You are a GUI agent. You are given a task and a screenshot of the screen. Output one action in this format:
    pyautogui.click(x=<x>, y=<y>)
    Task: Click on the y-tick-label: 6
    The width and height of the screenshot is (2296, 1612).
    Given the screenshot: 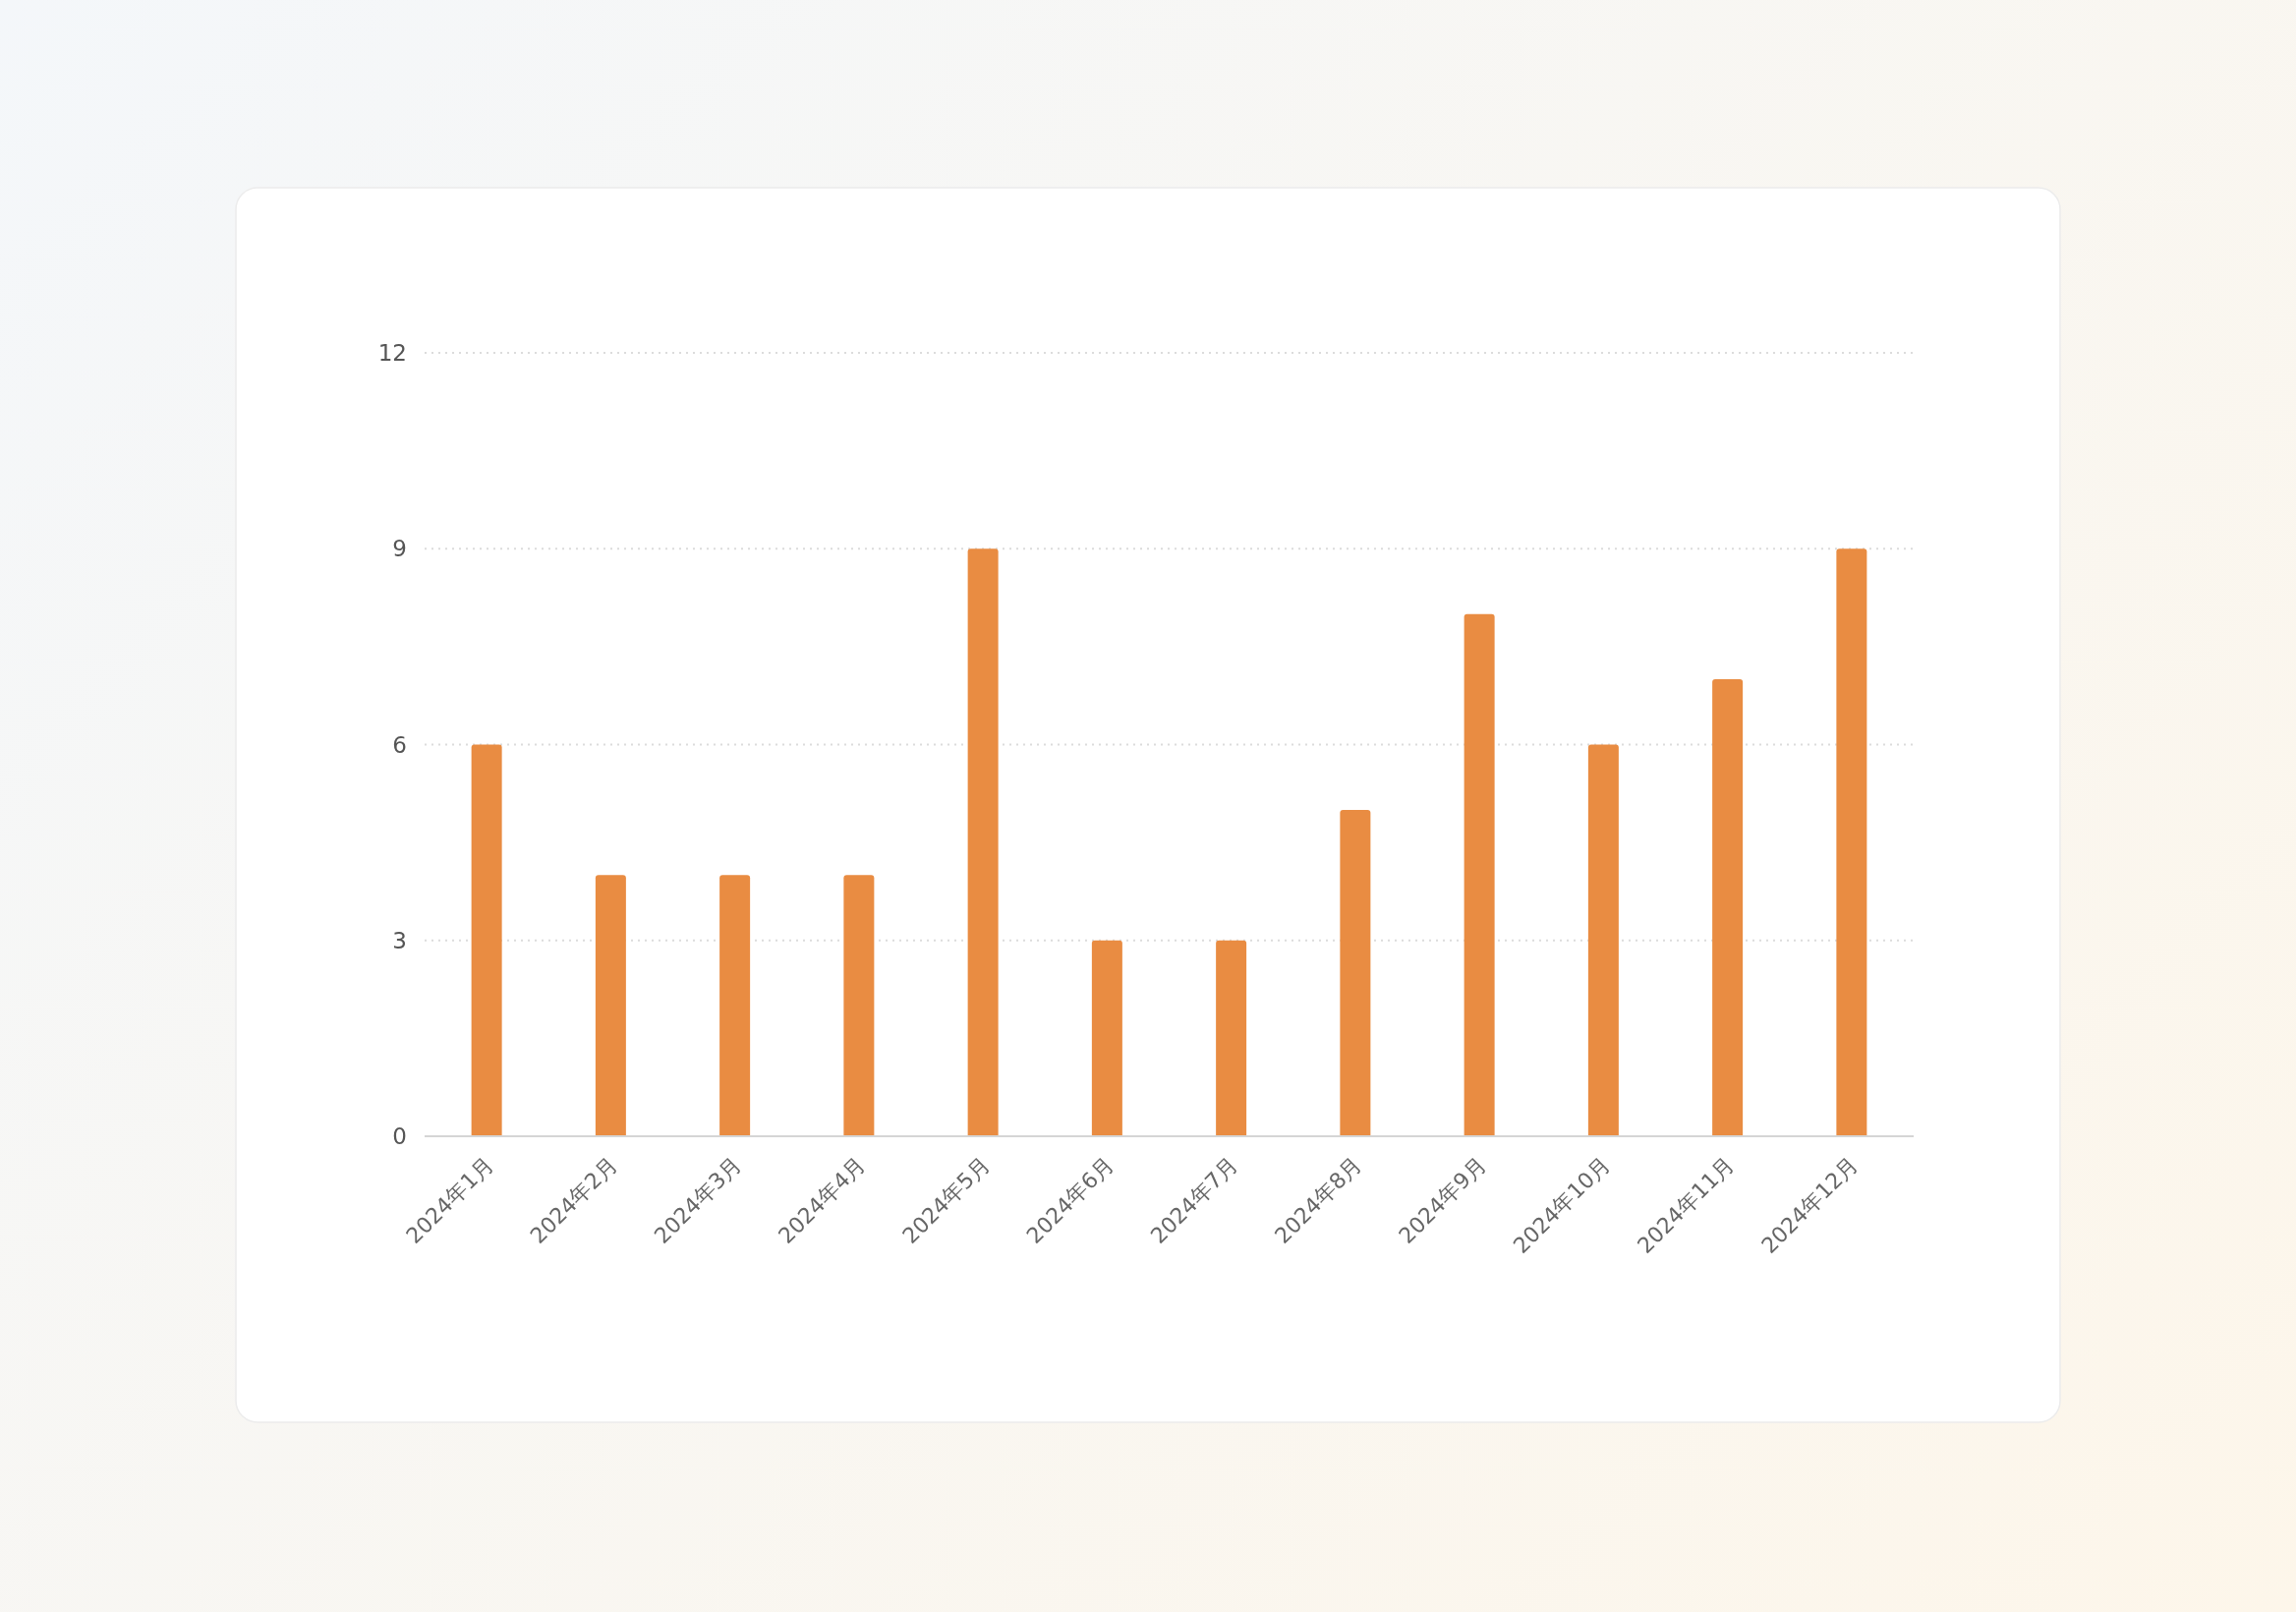 What is the action you would take?
    pyautogui.click(x=400, y=744)
    